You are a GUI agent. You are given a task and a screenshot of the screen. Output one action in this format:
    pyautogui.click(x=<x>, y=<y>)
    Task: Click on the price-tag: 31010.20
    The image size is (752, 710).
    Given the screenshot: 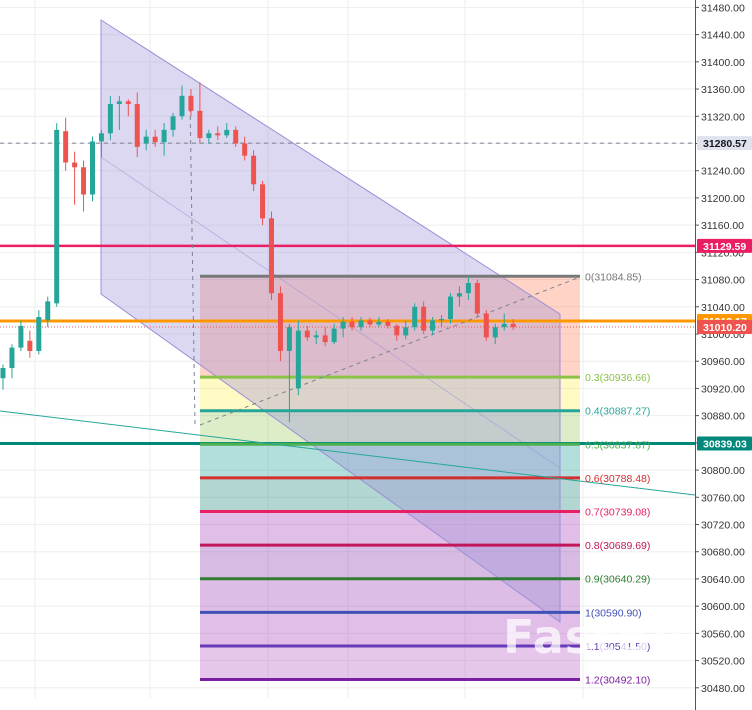 What is the action you would take?
    pyautogui.click(x=724, y=327)
    